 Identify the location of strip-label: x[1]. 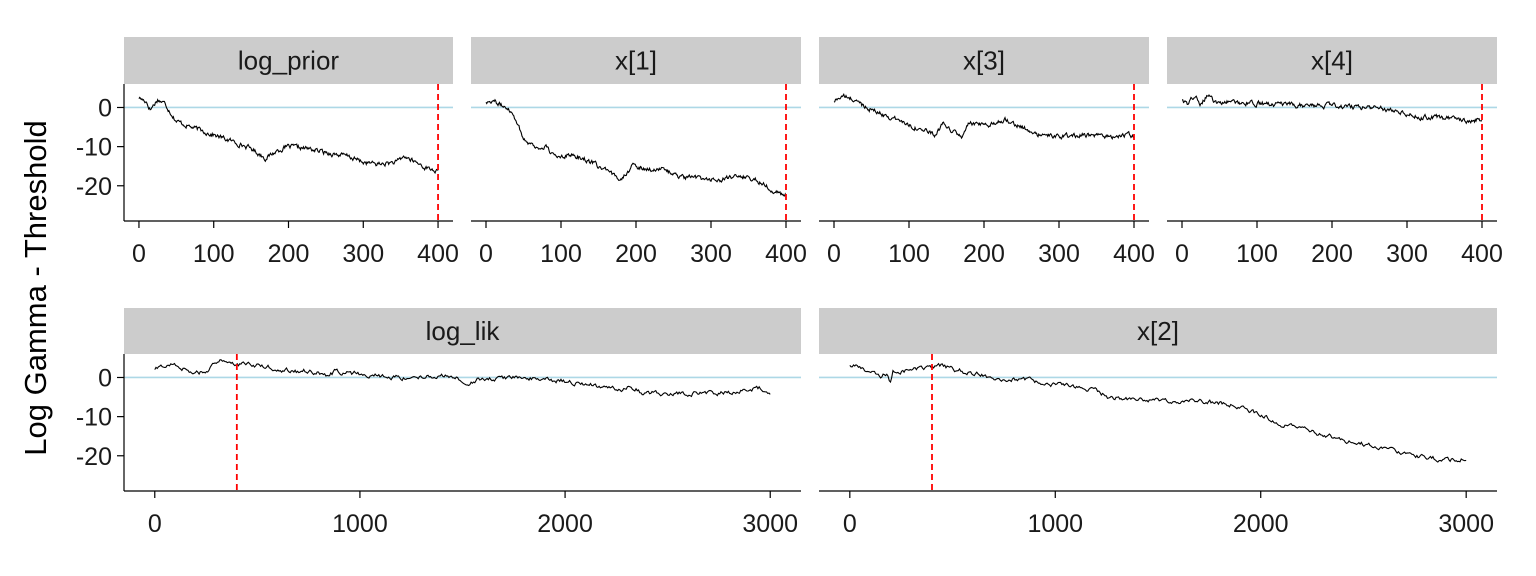
(636, 61).